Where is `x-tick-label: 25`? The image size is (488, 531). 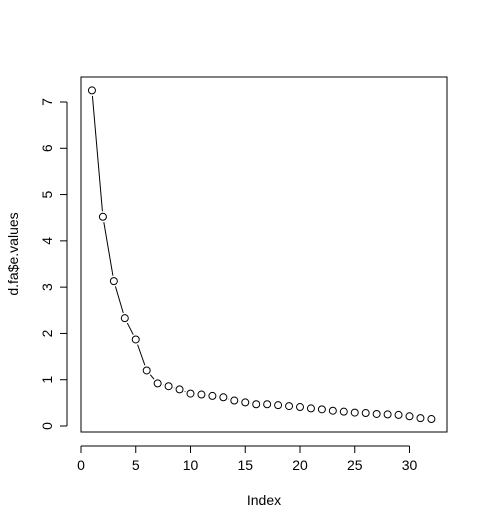
x-tick-label: 25 is located at coordinates (355, 465).